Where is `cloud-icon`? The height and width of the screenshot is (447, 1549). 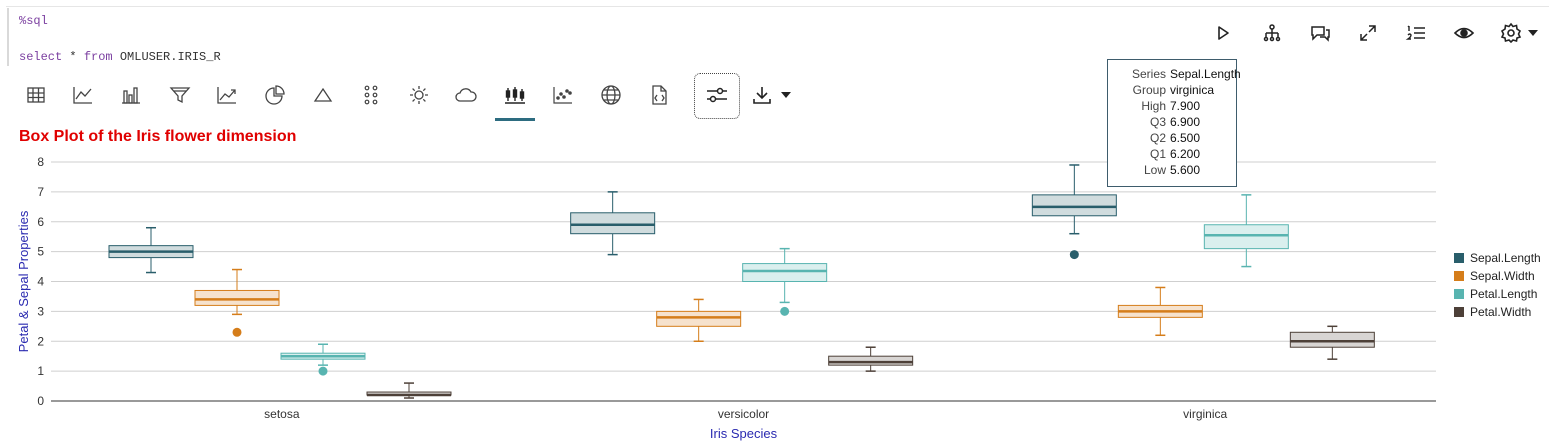 cloud-icon is located at coordinates (466, 95).